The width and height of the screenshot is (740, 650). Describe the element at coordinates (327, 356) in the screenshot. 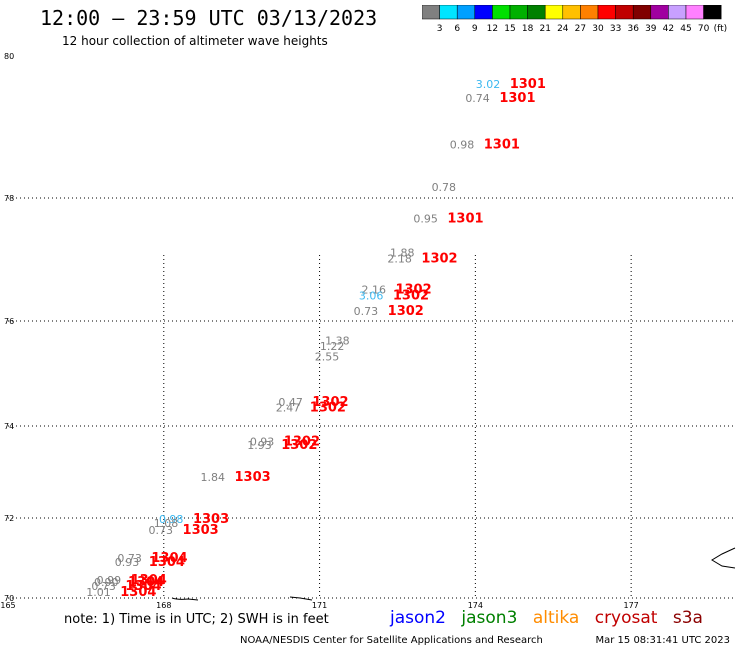

I see `wave-height-label: 2.55` at that location.